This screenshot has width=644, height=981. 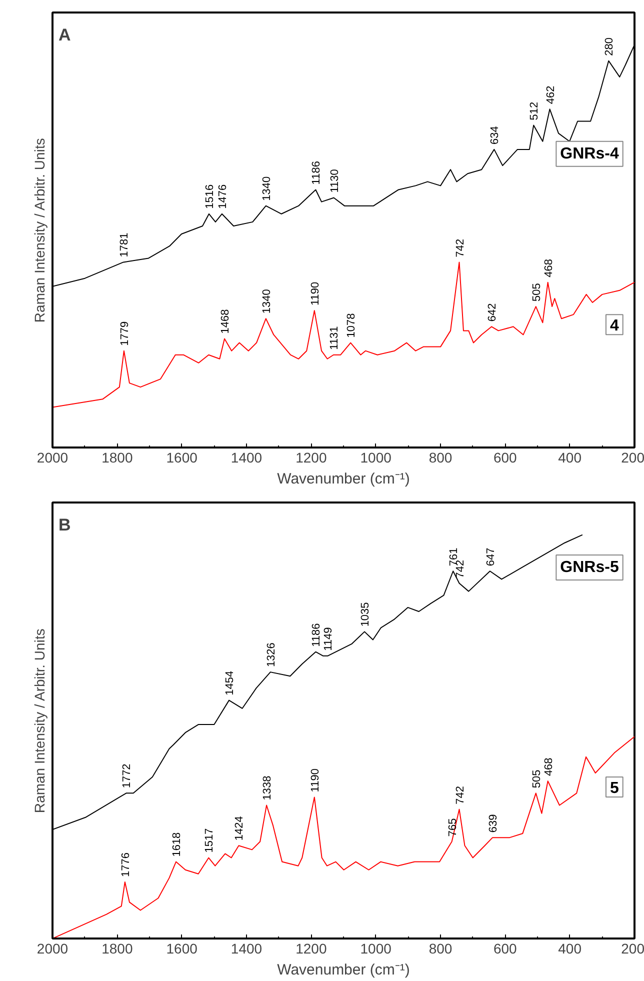 I want to click on annotation: 1516, so click(x=210, y=196).